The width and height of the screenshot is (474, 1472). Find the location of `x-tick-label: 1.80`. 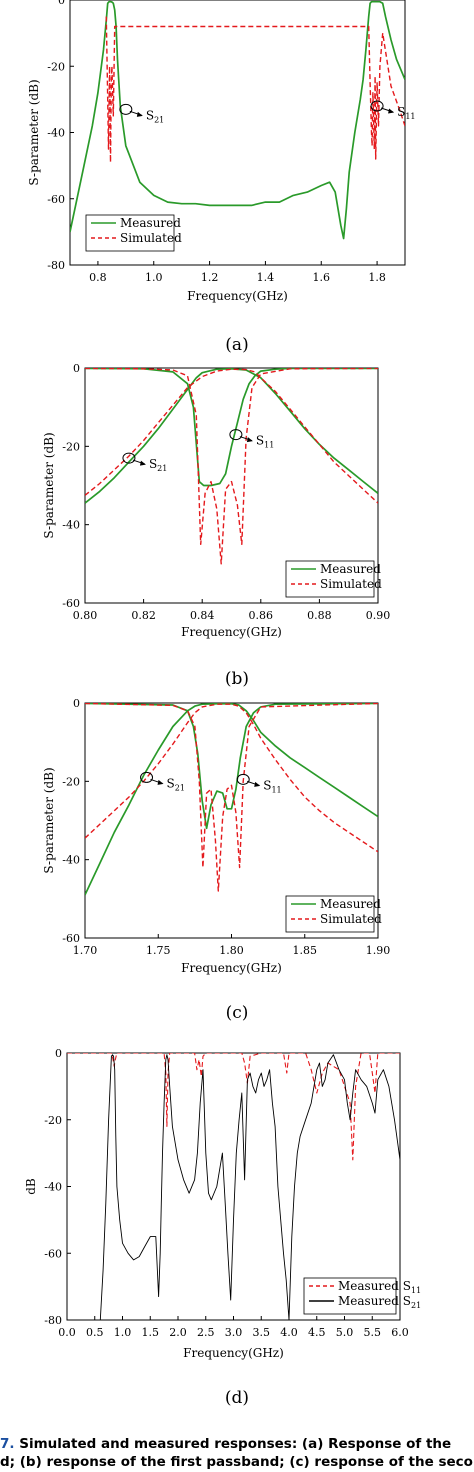

x-tick-label: 1.80 is located at coordinates (231, 950).